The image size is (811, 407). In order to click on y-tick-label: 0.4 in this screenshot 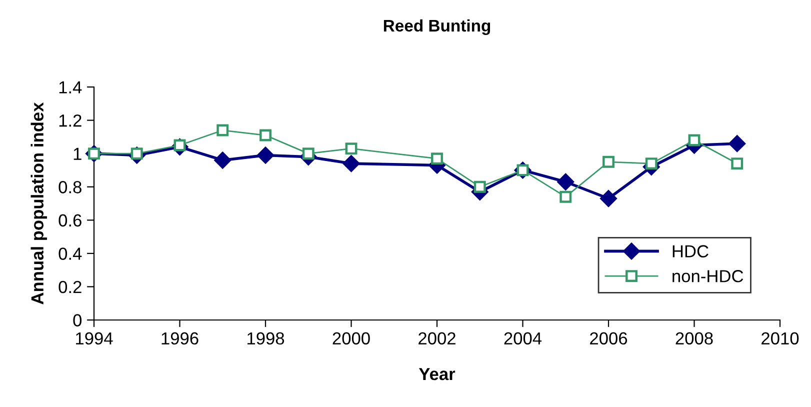, I will do `click(70, 254)`.